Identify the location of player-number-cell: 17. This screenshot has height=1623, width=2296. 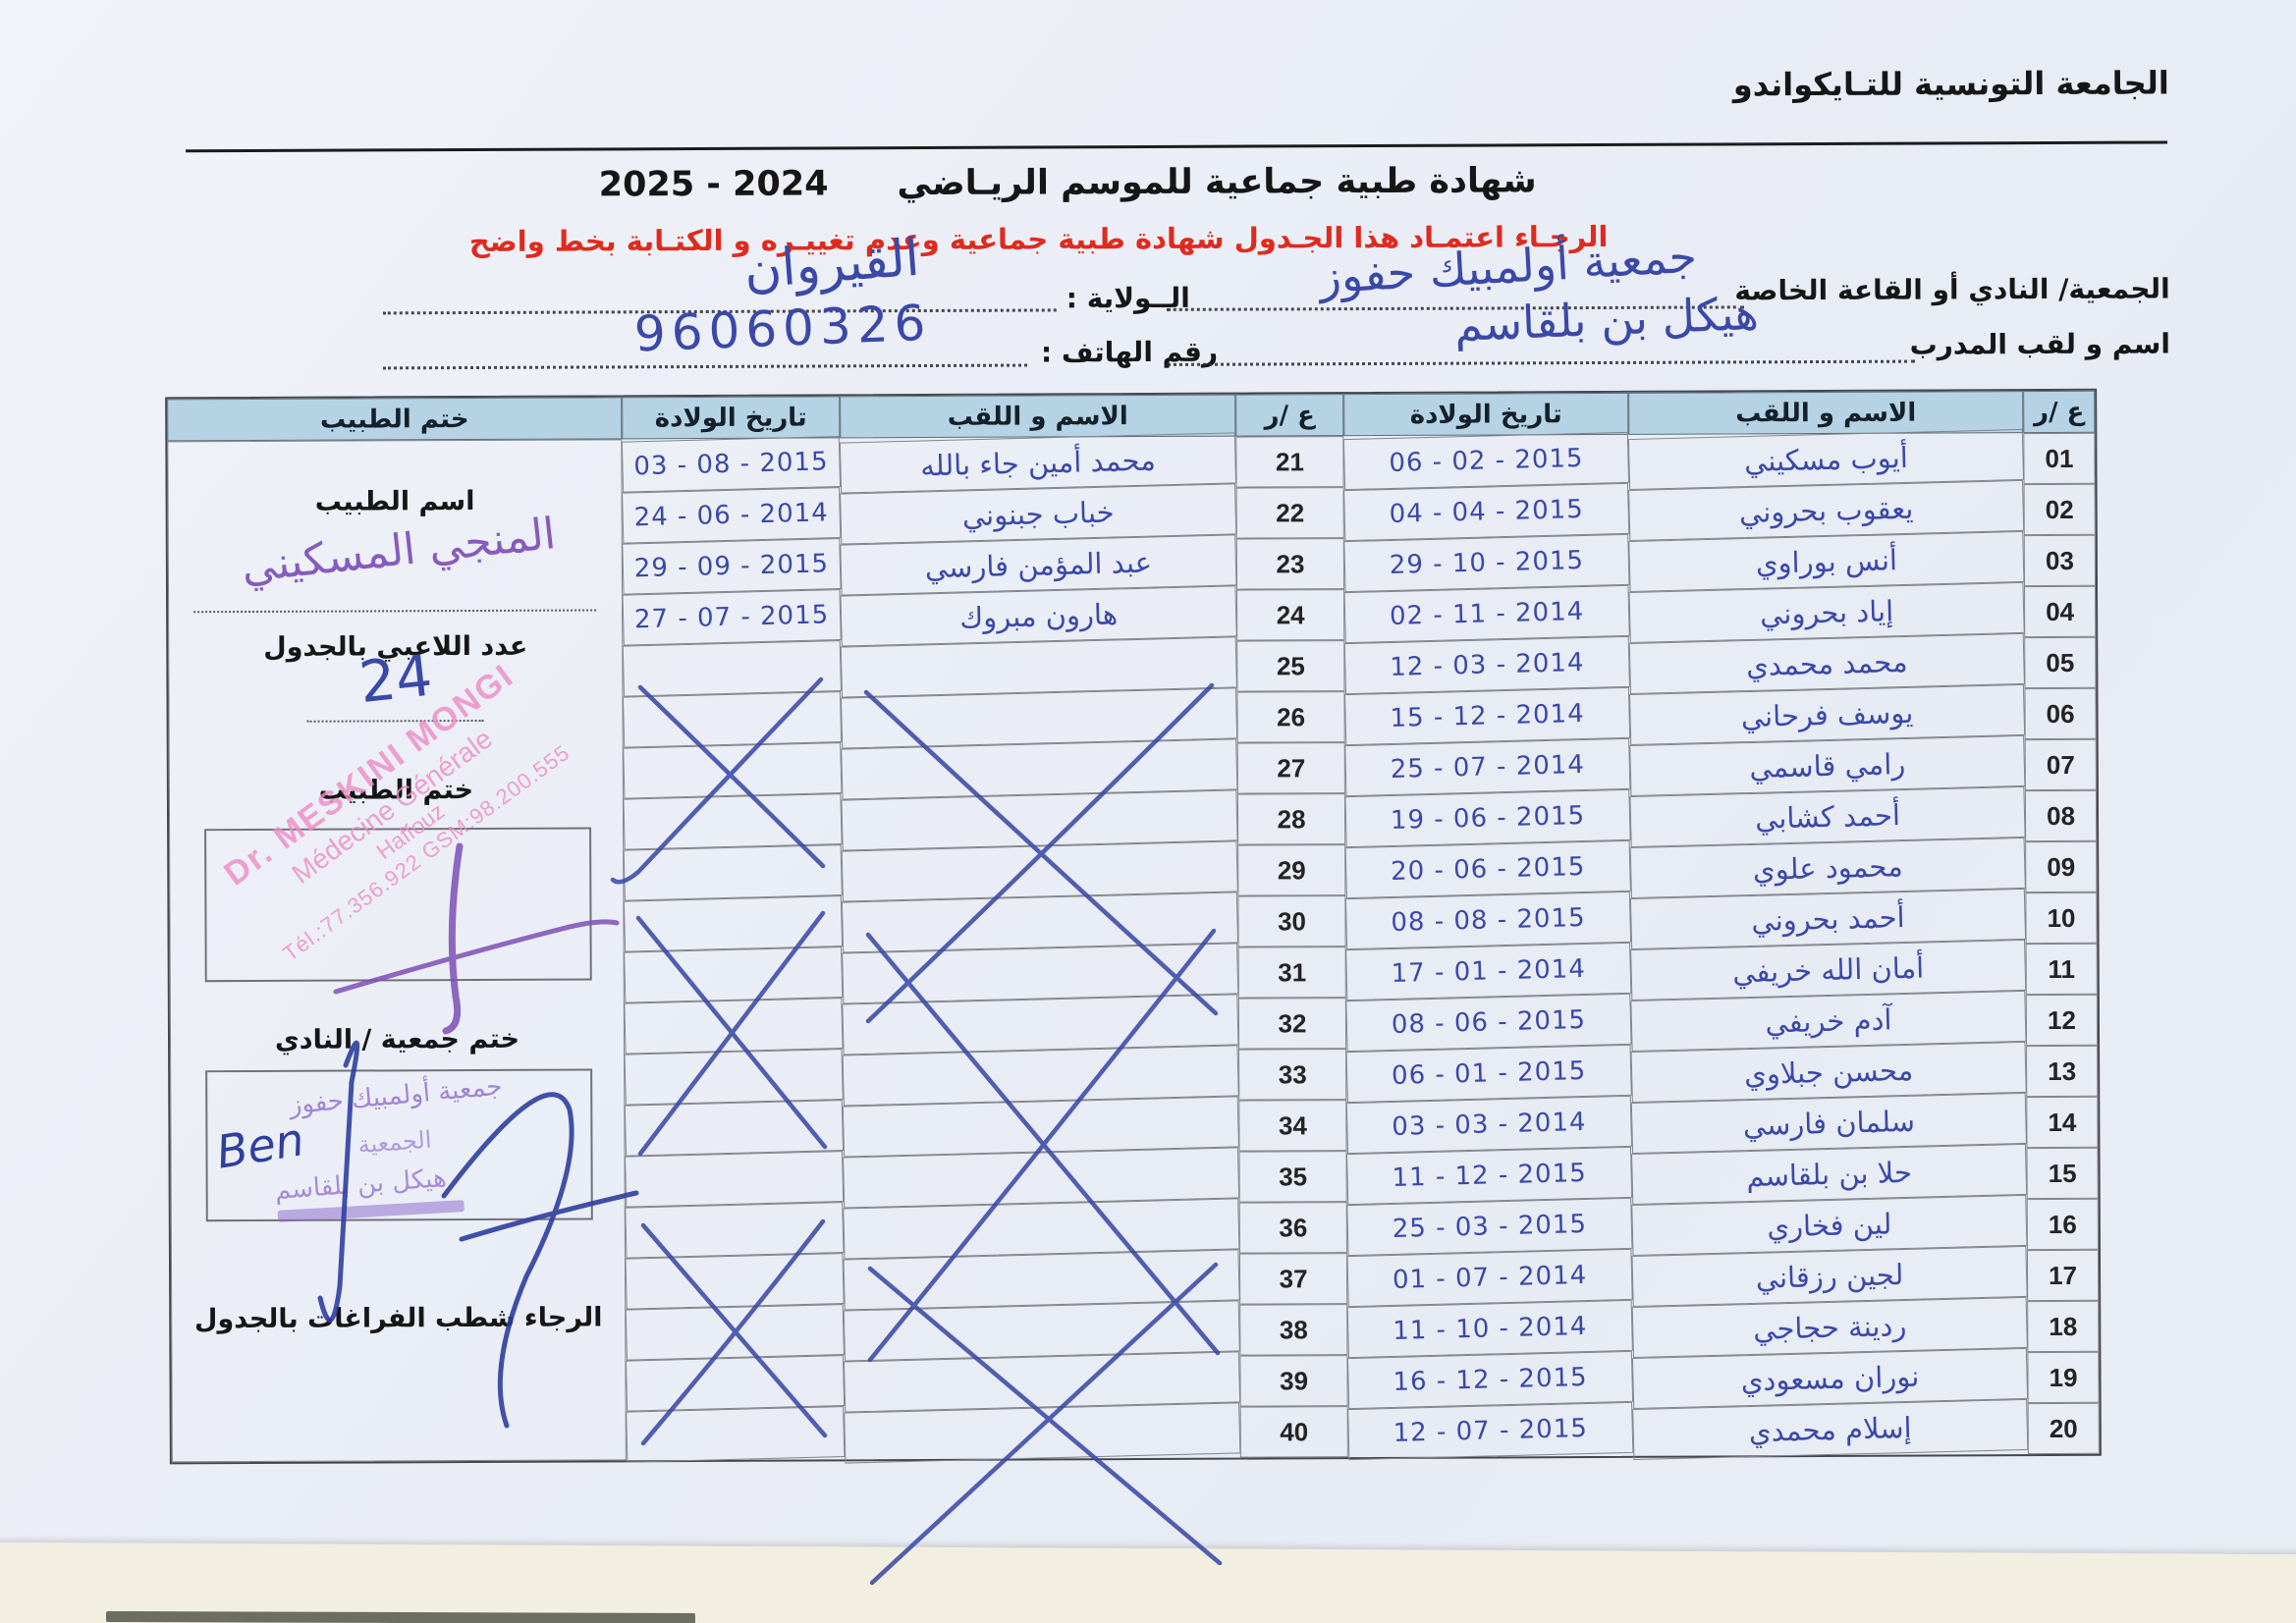
(2063, 1275).